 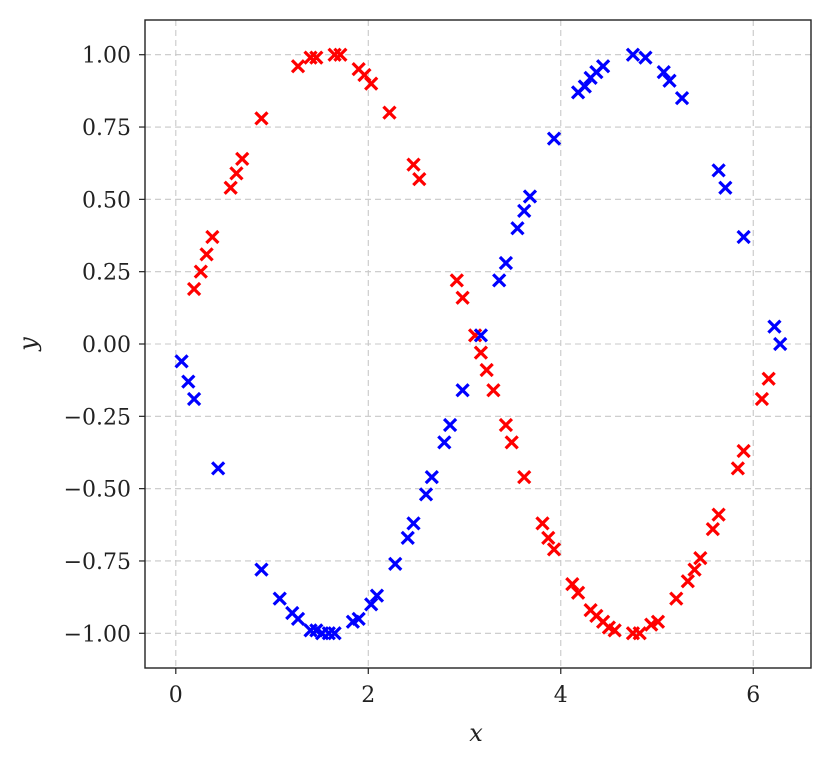 What do you see at coordinates (464, 695) in the screenshot?
I see `x-tick-labels: 0 2 4 6` at bounding box center [464, 695].